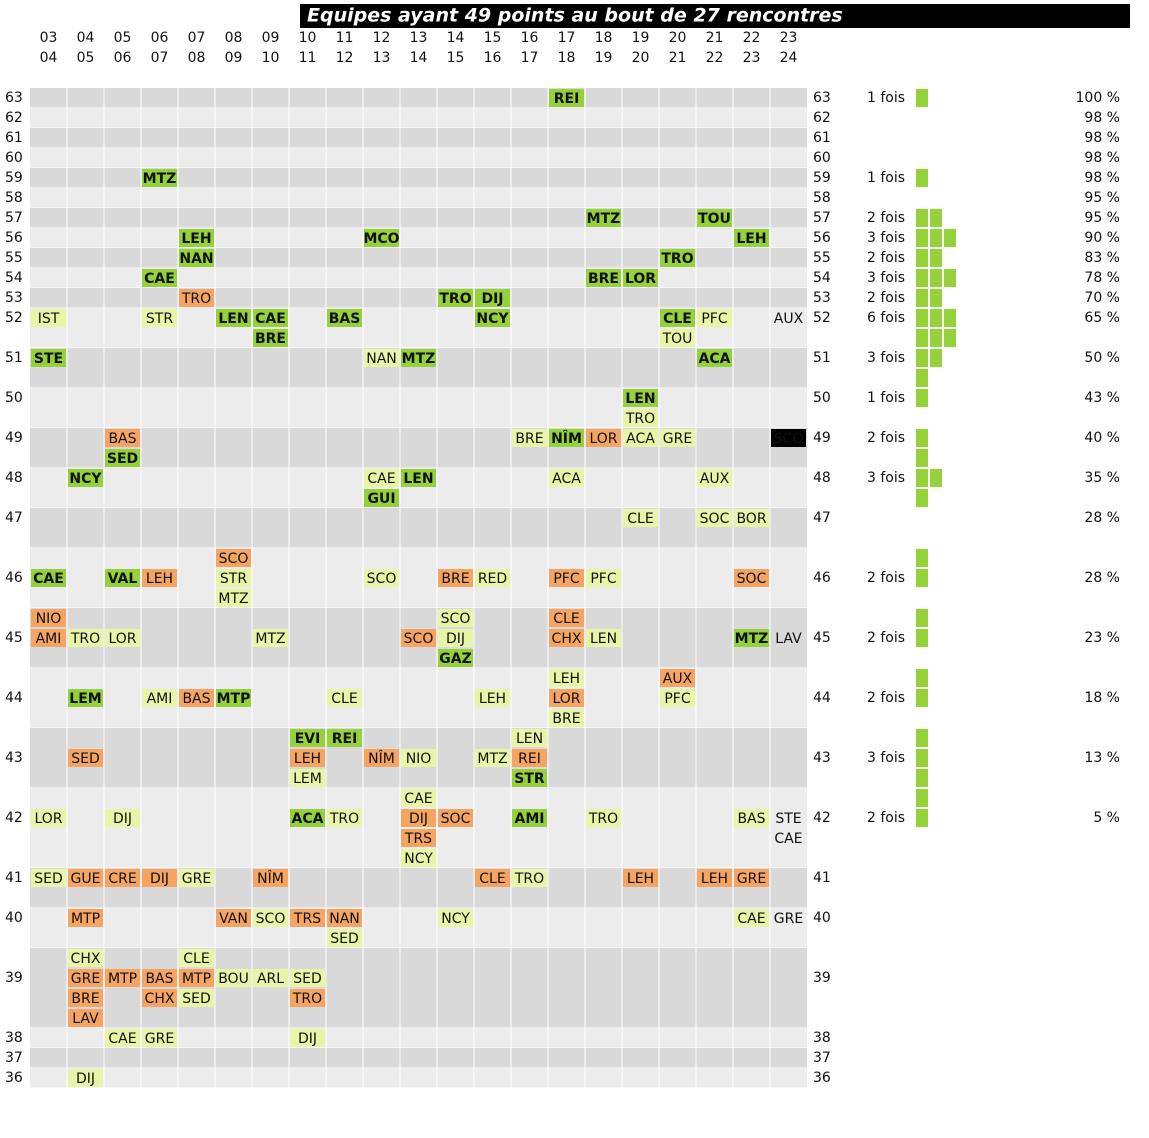 The height and width of the screenshot is (1138, 1149). Describe the element at coordinates (14, 1038) in the screenshot. I see `points-label: 38` at that location.